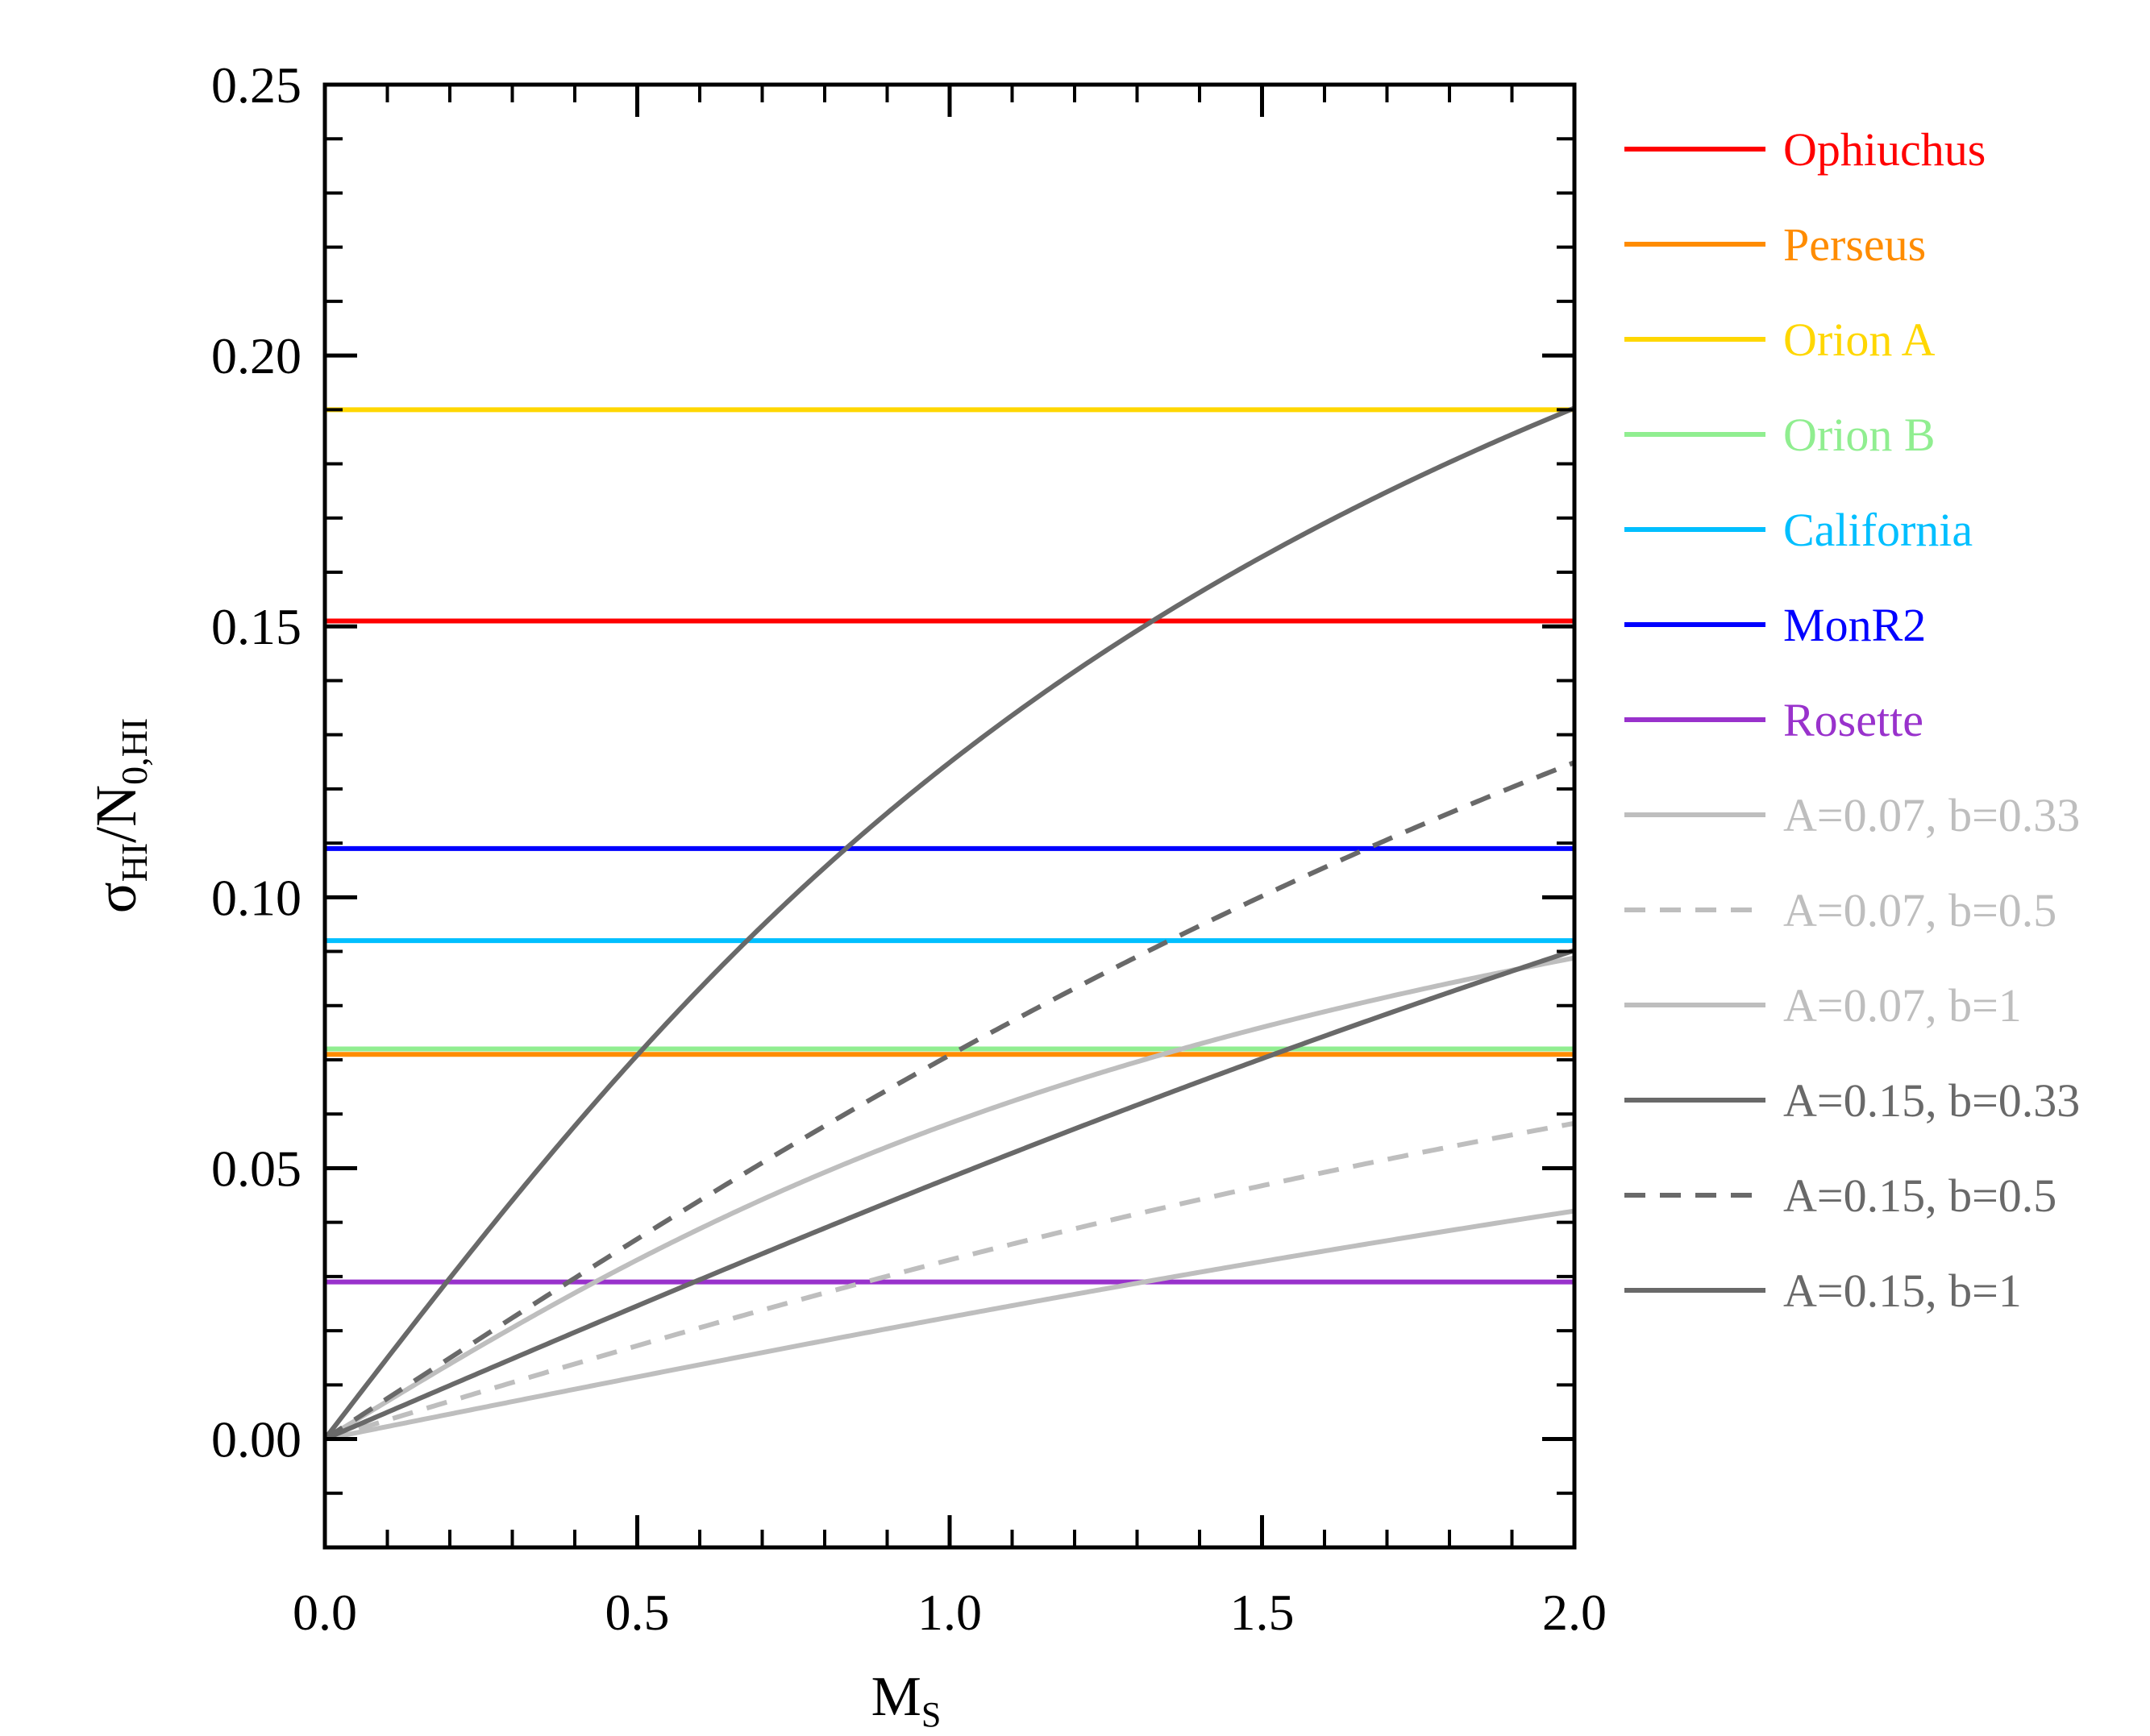  I want to click on legend-item: A=0.15, b=0.5, so click(1840, 1195).